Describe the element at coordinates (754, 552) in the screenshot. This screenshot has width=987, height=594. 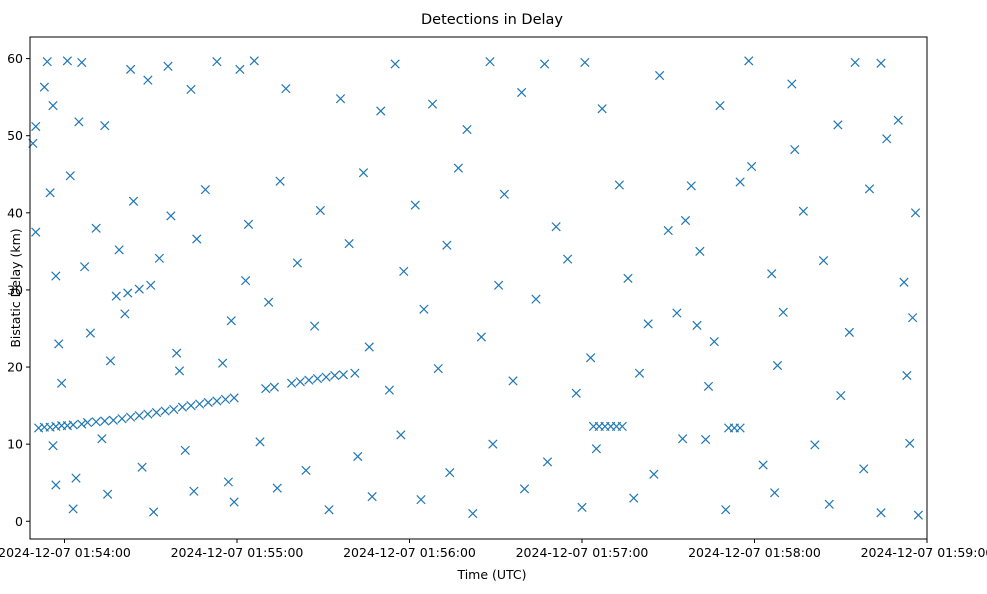
I see `x-tick-label: 2024-12-07 01:58:00` at that location.